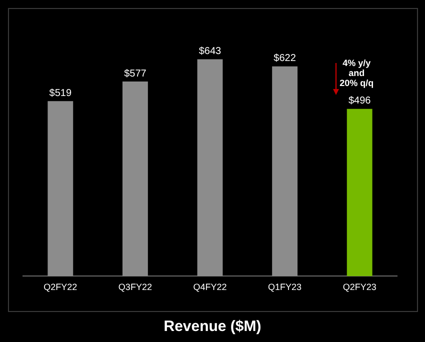  I want to click on data-label: $519, so click(60, 93).